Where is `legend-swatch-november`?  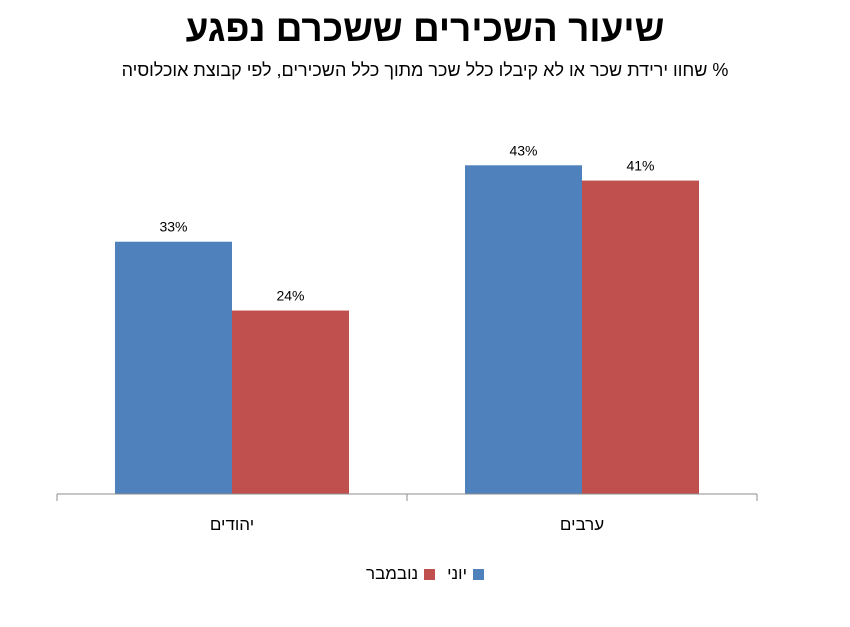 legend-swatch-november is located at coordinates (430, 574).